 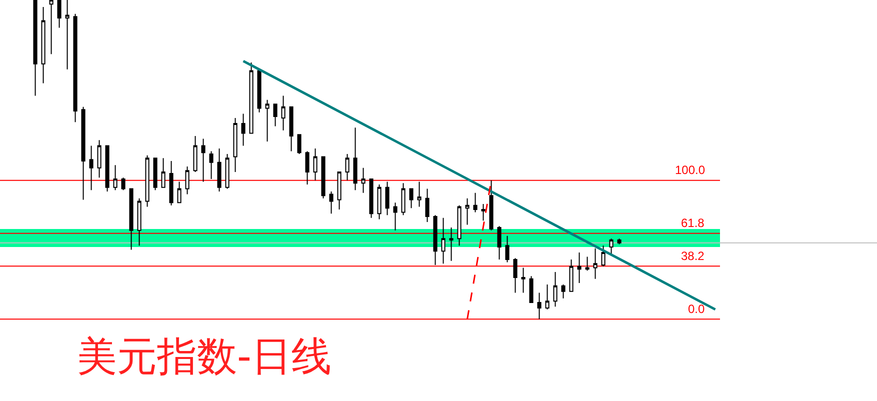 What do you see at coordinates (690, 170) in the screenshot?
I see `ref-line-label: 100.0` at bounding box center [690, 170].